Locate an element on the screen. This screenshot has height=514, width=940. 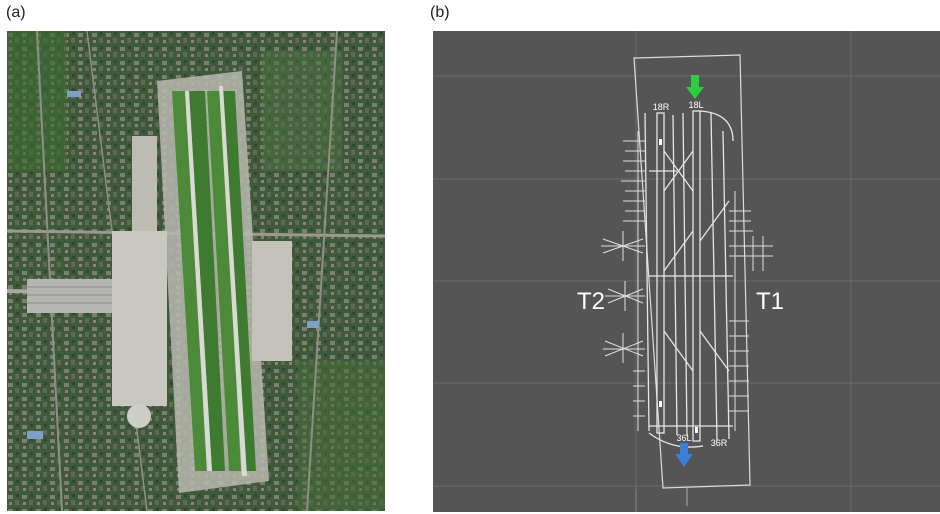
runway-label-36r: 36R is located at coordinates (719, 443).